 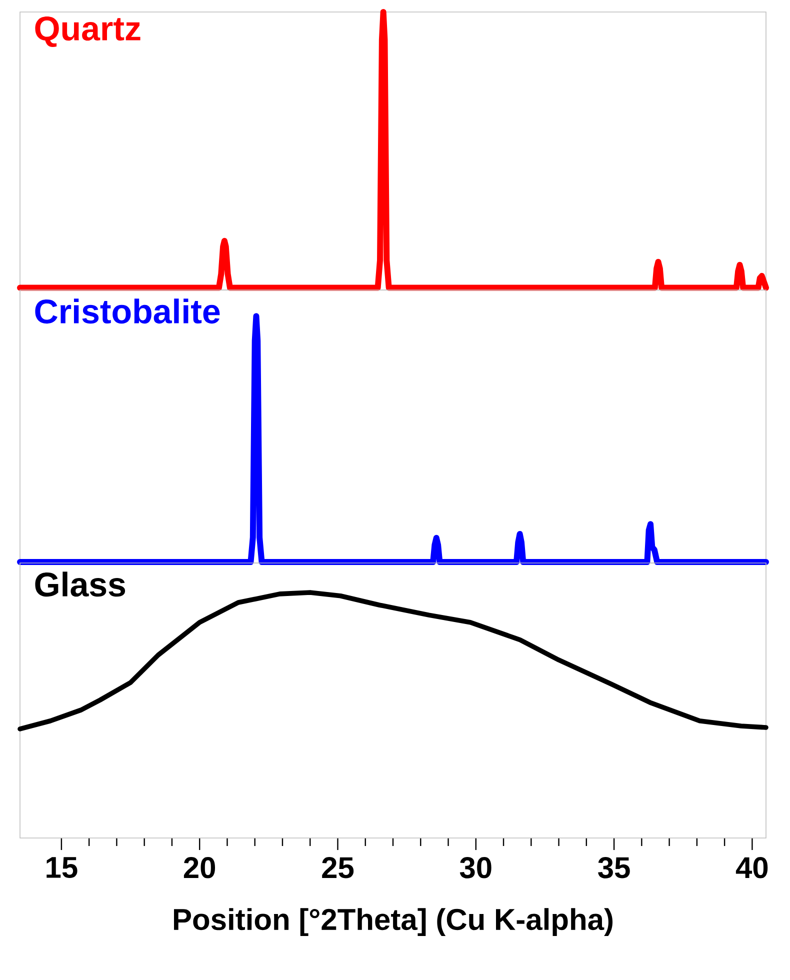 What do you see at coordinates (127, 311) in the screenshot?
I see `chart-title: Cristobalite` at bounding box center [127, 311].